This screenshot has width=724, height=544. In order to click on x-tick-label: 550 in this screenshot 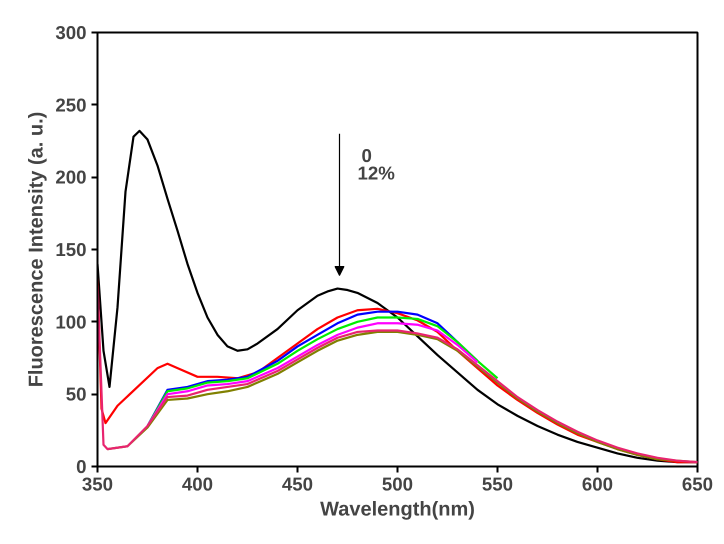, I will do `click(498, 484)`.